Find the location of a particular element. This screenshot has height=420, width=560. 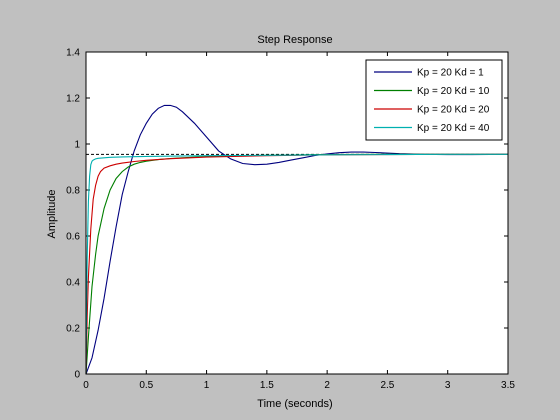

y-axis-label: Amplitude is located at coordinates (52, 214).